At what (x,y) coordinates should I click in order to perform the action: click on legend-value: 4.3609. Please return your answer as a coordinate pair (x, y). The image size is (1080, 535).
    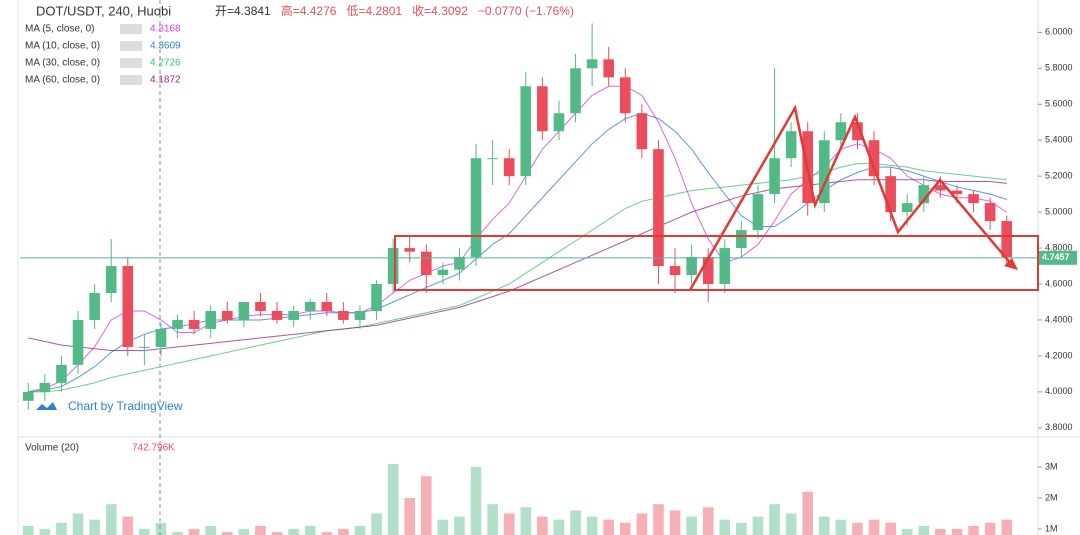
    Looking at the image, I should click on (165, 46).